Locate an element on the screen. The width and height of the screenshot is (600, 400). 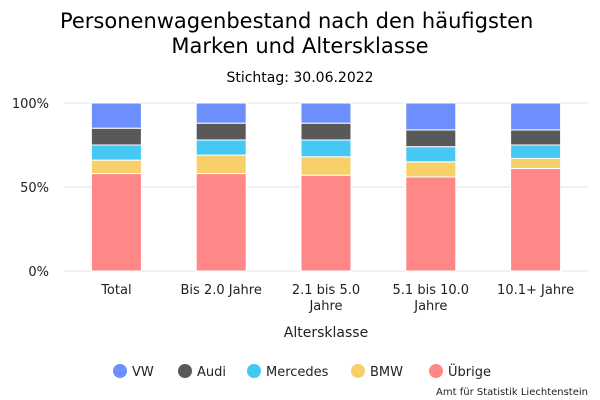
source-credit: Amt für Statistik Liechtenstein is located at coordinates (512, 392).